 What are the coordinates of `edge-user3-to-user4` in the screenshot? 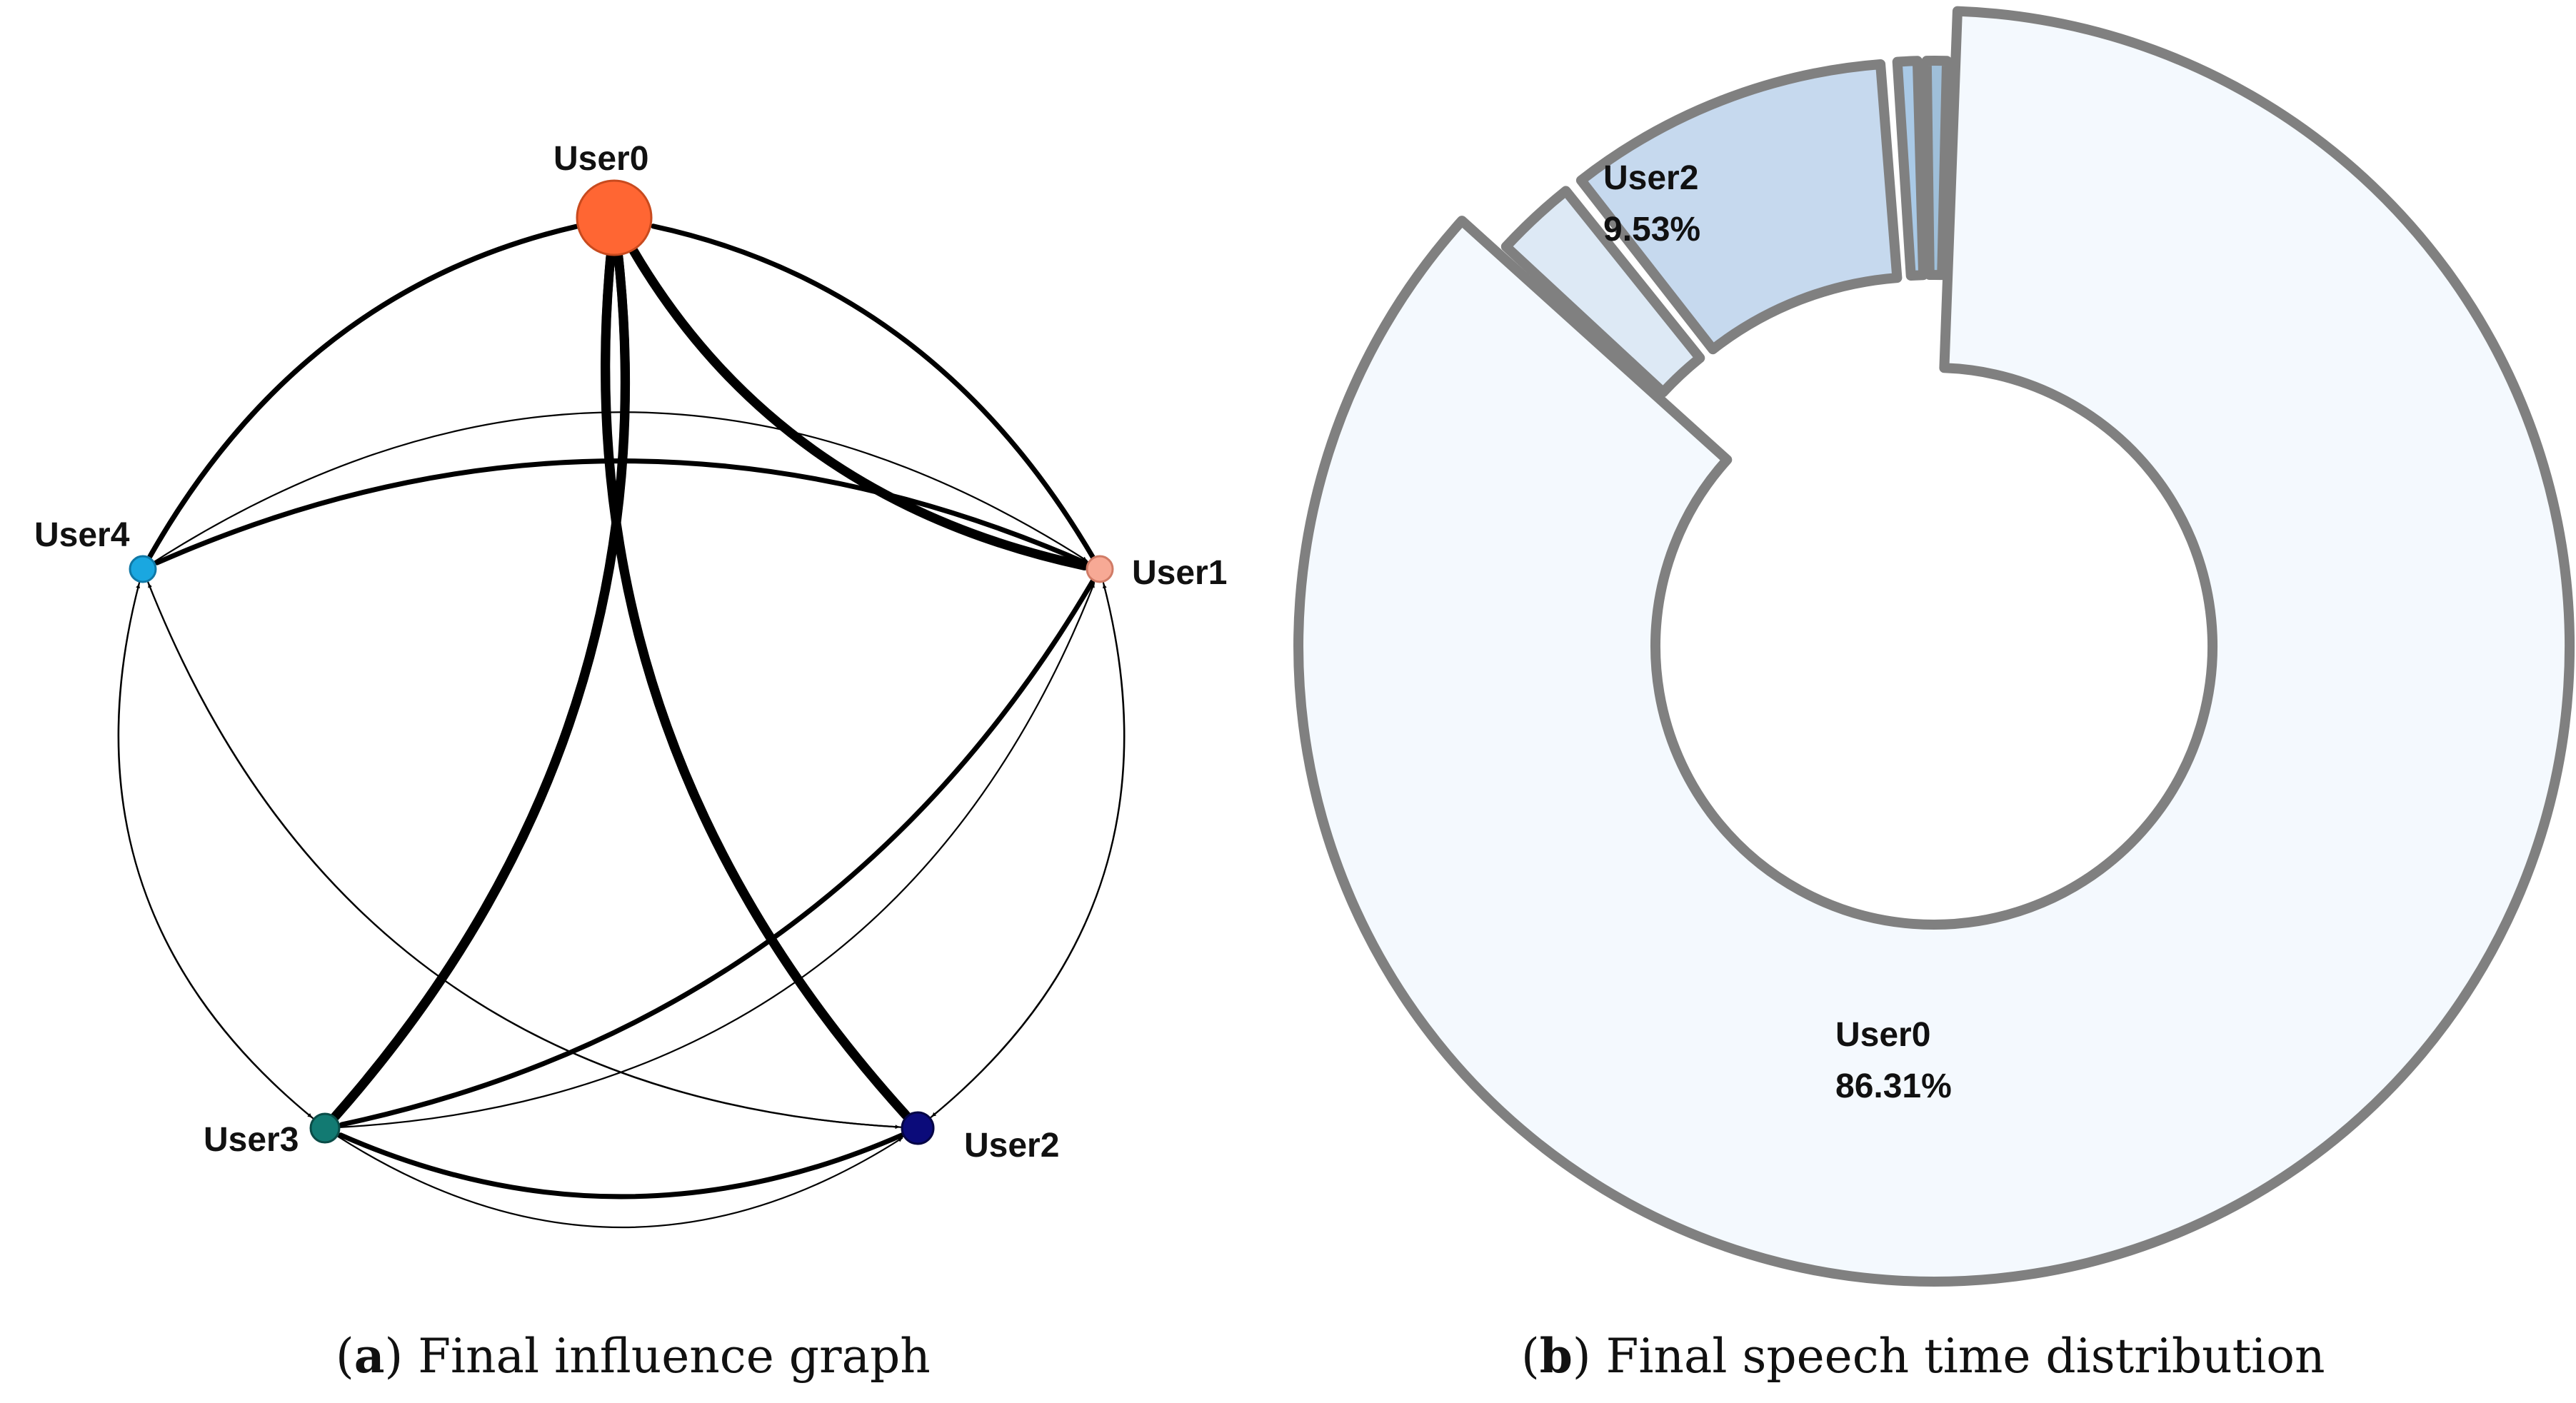 It's located at (216, 852).